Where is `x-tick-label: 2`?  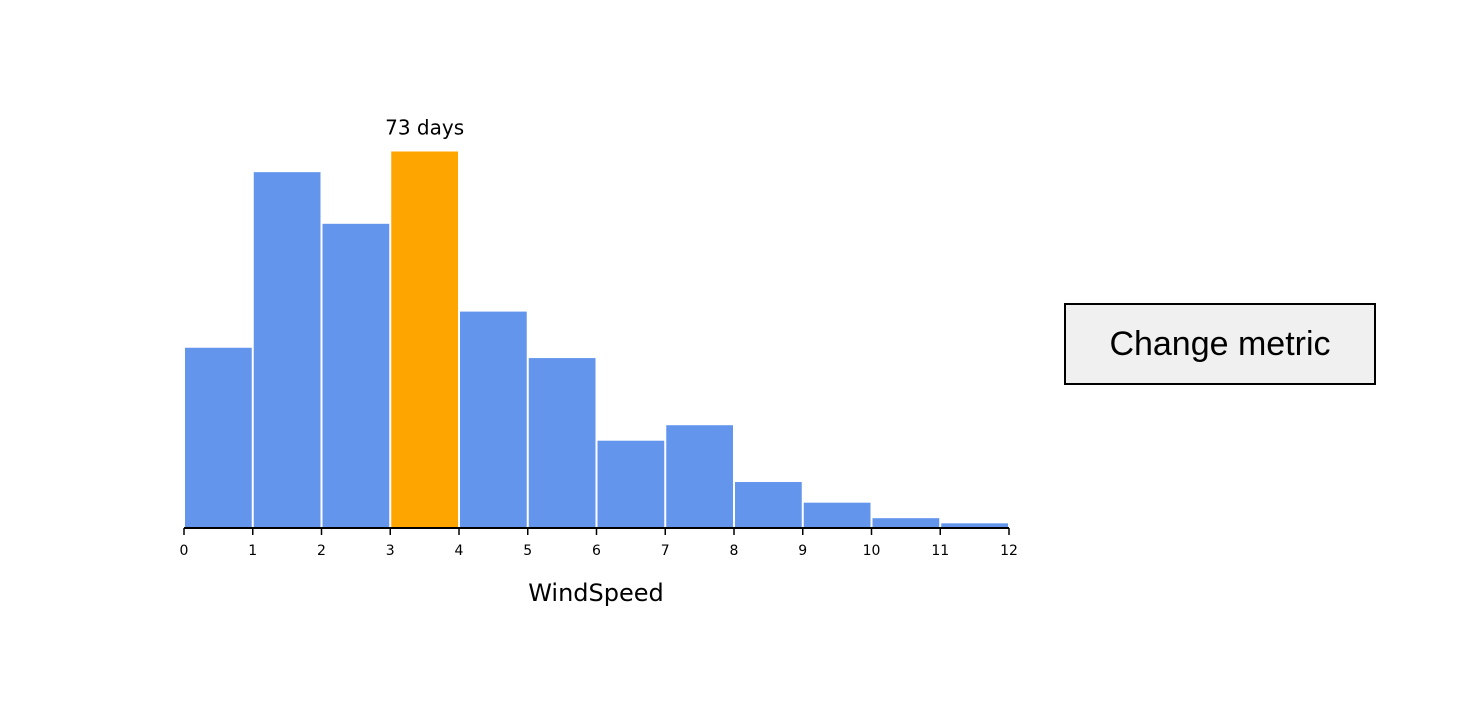
x-tick-label: 2 is located at coordinates (321, 551).